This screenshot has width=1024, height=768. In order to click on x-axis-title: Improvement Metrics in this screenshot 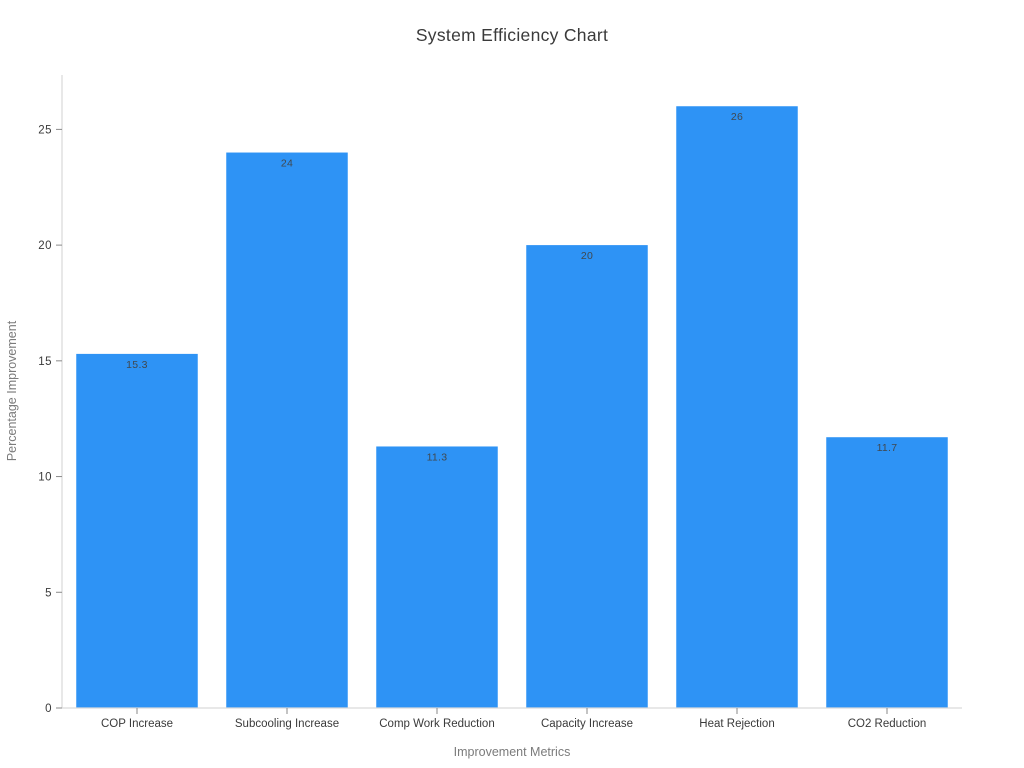, I will do `click(512, 752)`.